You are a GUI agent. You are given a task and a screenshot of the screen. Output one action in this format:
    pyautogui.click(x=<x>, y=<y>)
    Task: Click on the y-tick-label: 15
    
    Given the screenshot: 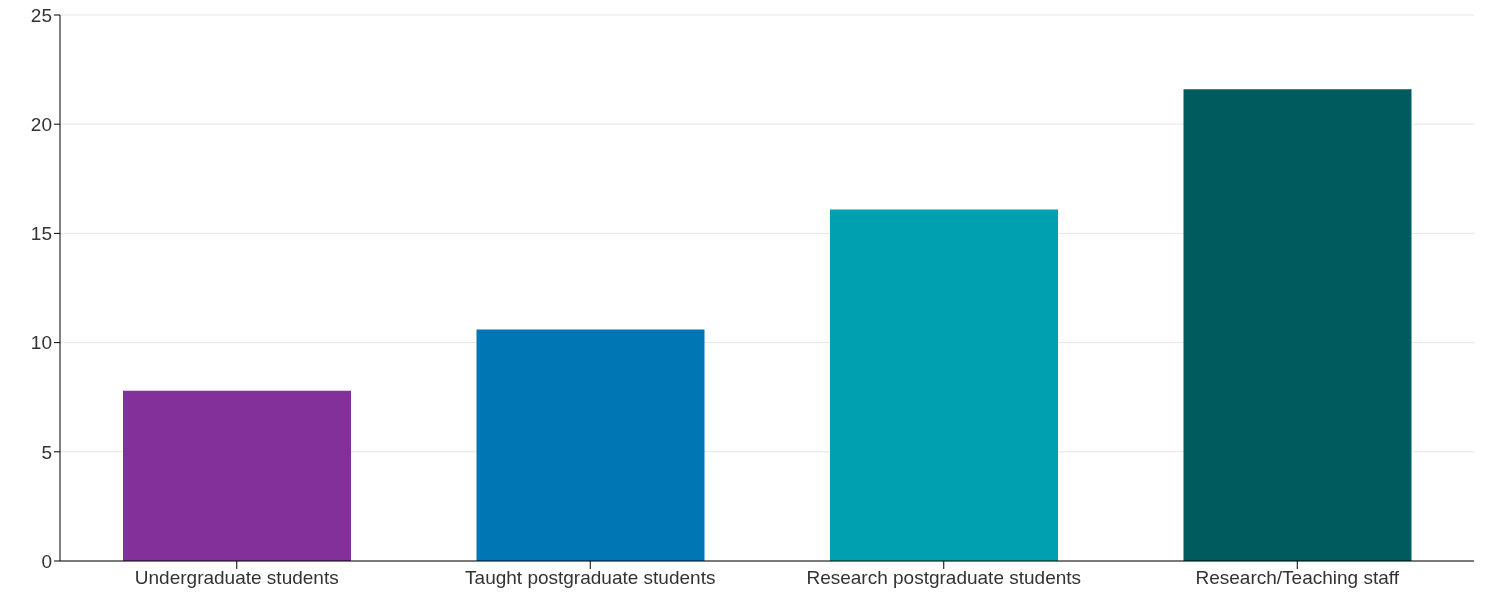 What is the action you would take?
    pyautogui.click(x=41, y=234)
    